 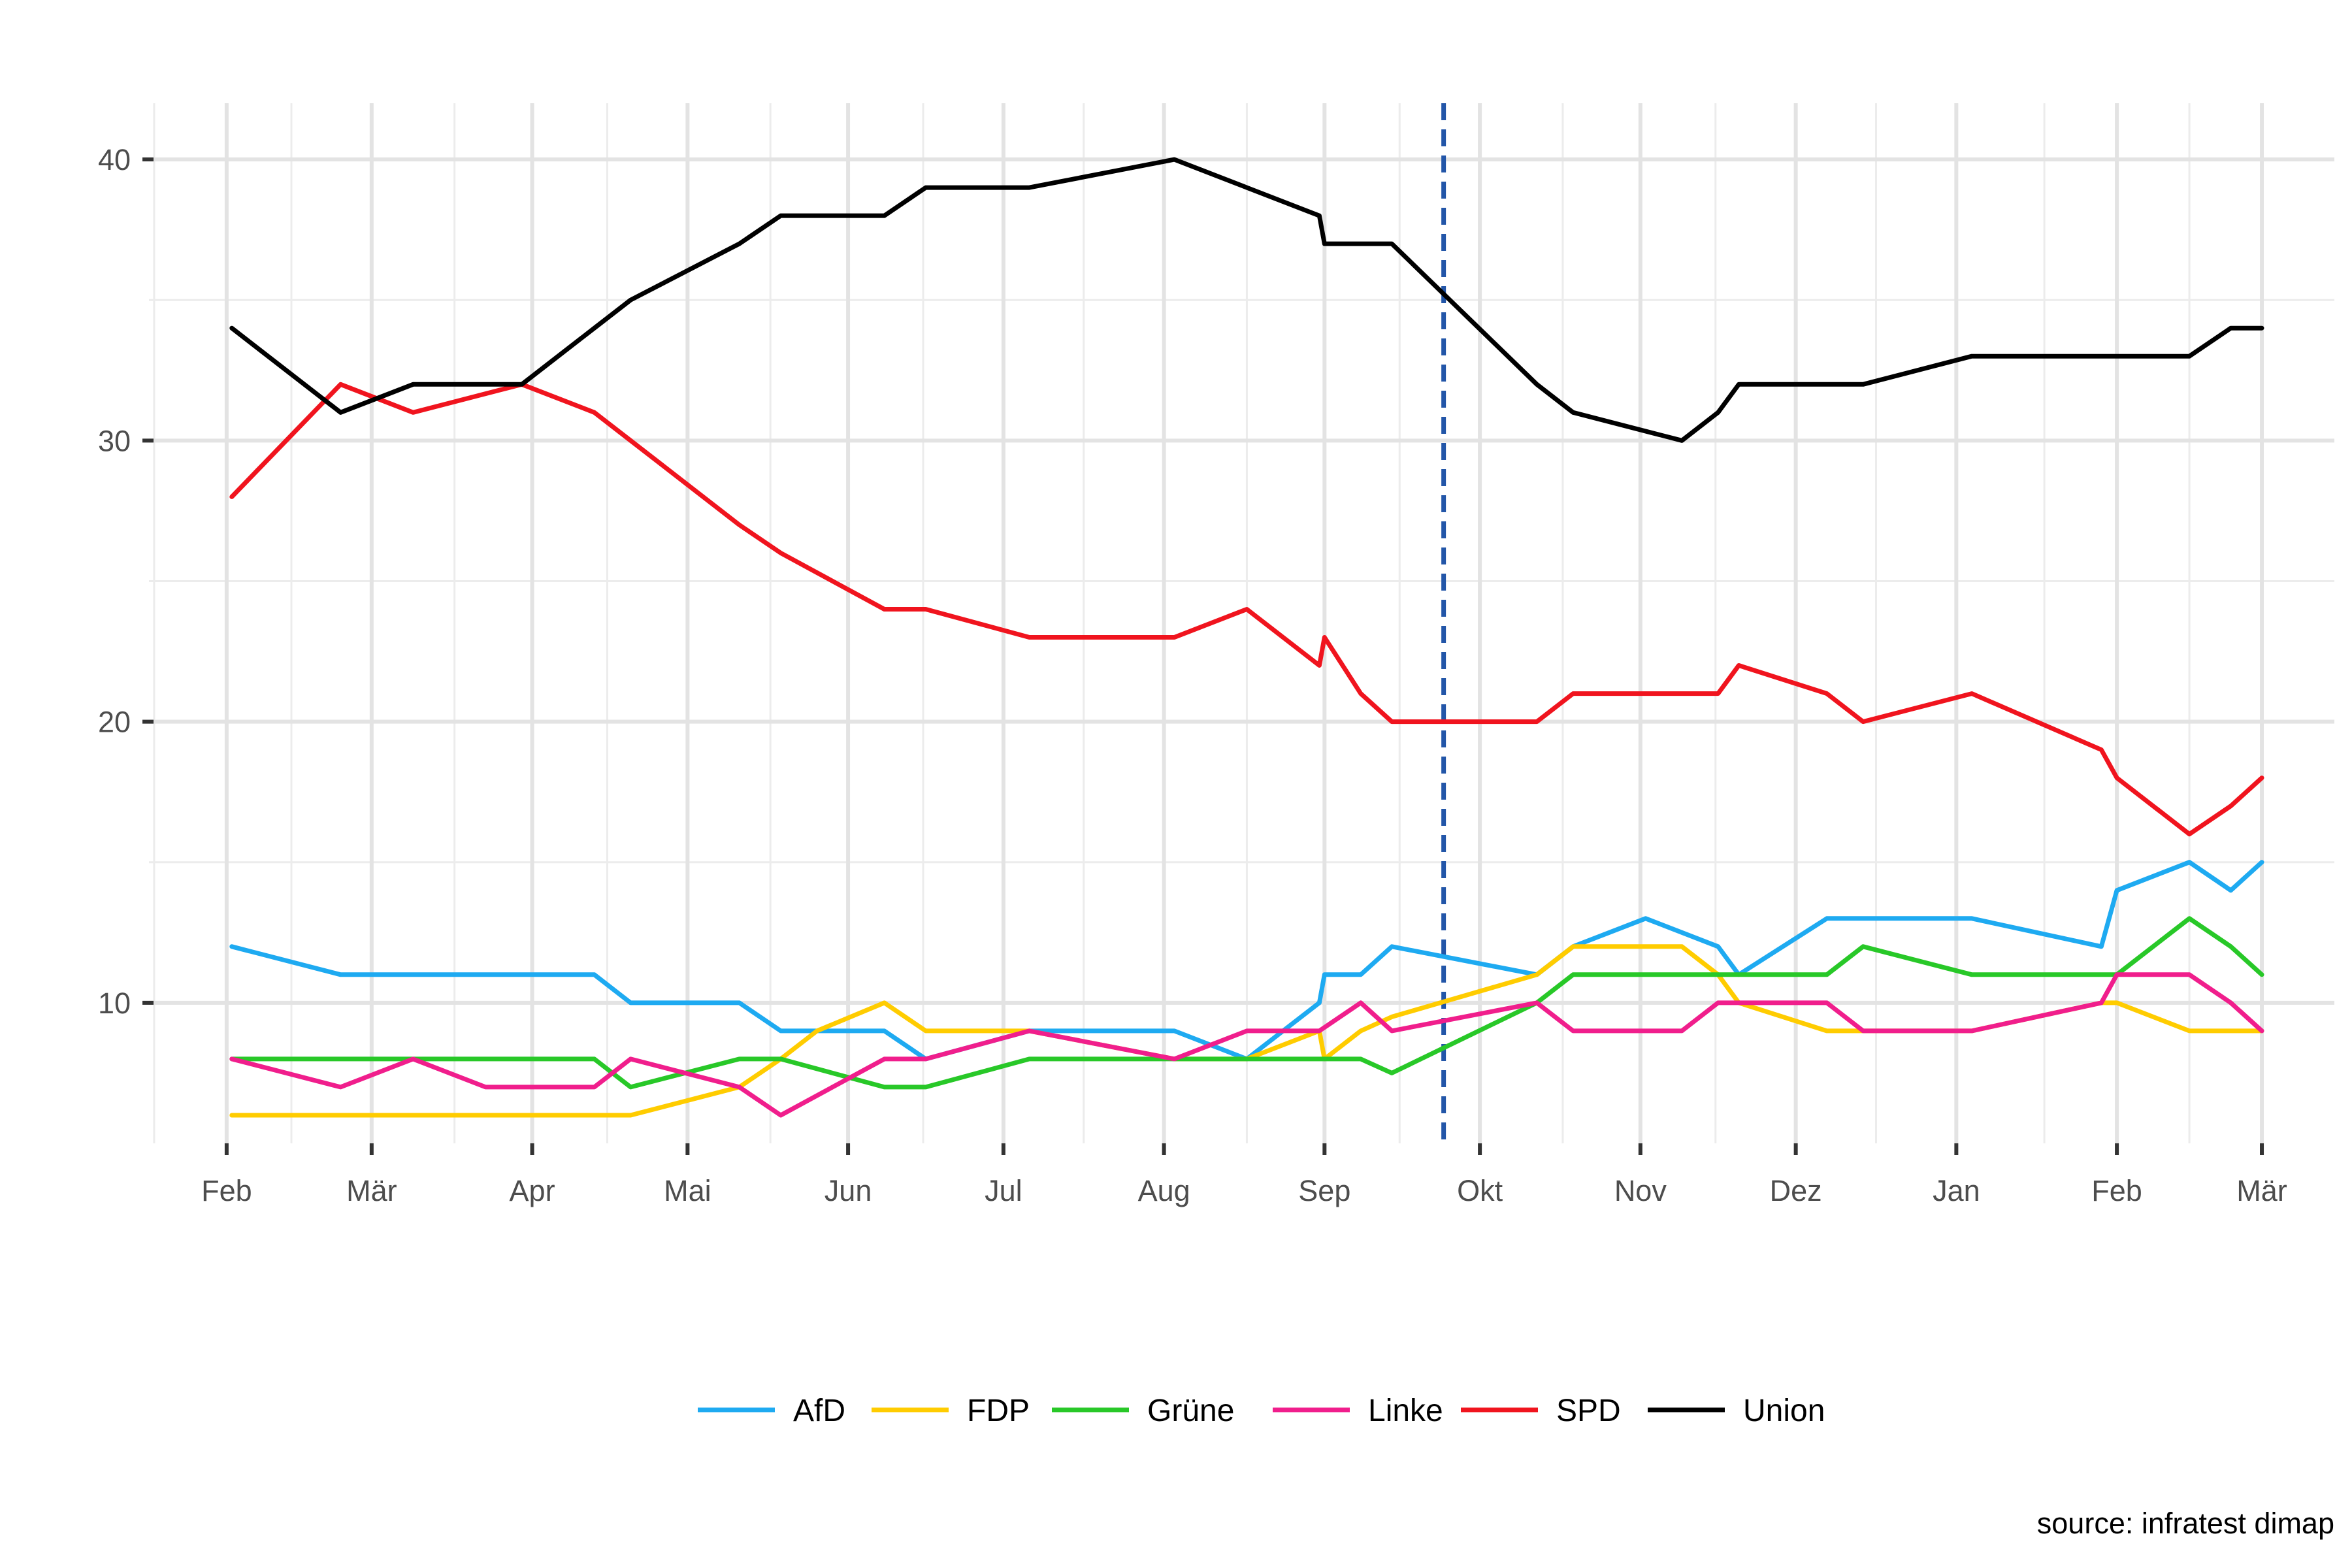 What do you see at coordinates (1246, 961) in the screenshot?
I see `series-line-afd` at bounding box center [1246, 961].